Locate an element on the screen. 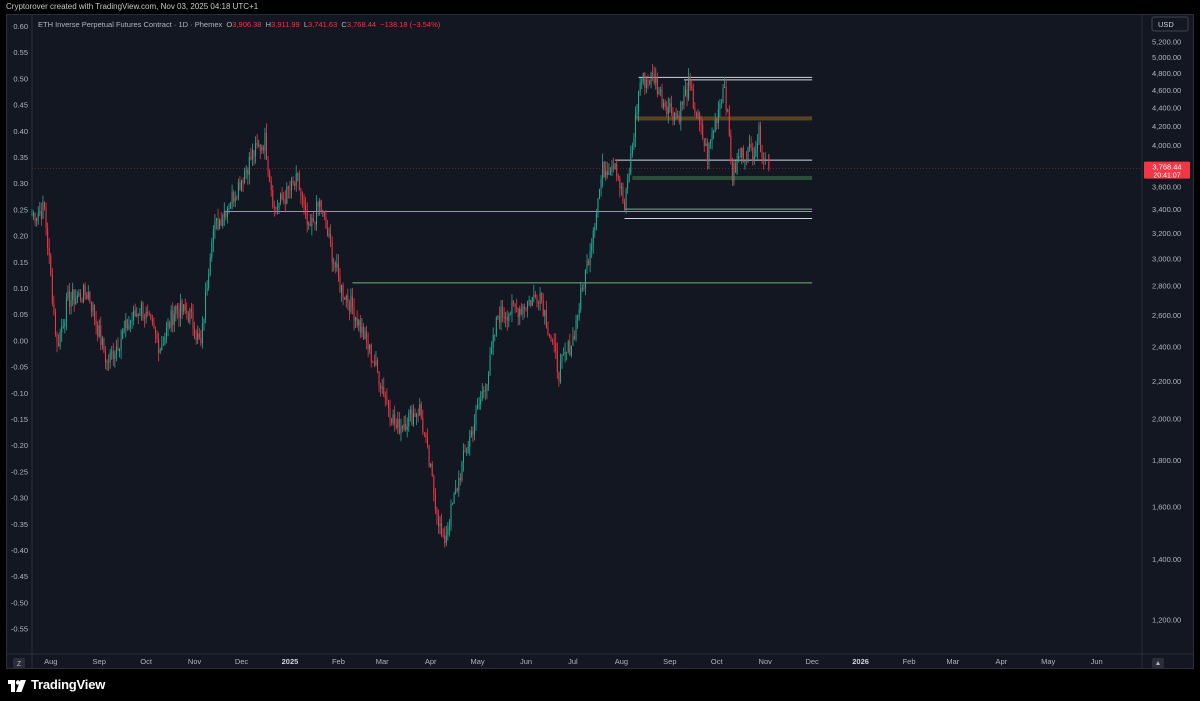 This screenshot has height=701, width=1200. currency-button is located at coordinates (1170, 24).